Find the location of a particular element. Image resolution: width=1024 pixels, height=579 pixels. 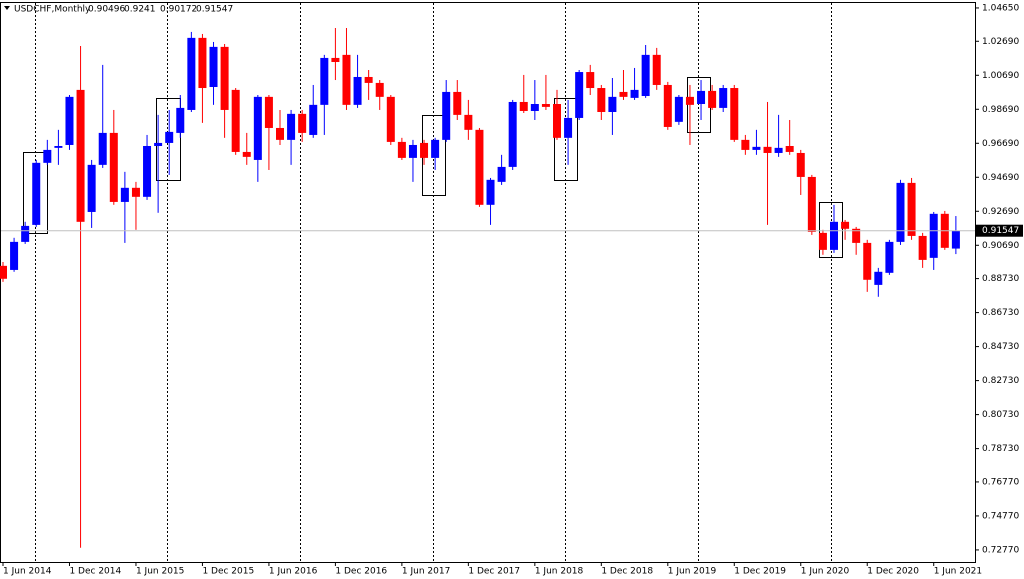

price-label: 0.91547 is located at coordinates (1000, 231).